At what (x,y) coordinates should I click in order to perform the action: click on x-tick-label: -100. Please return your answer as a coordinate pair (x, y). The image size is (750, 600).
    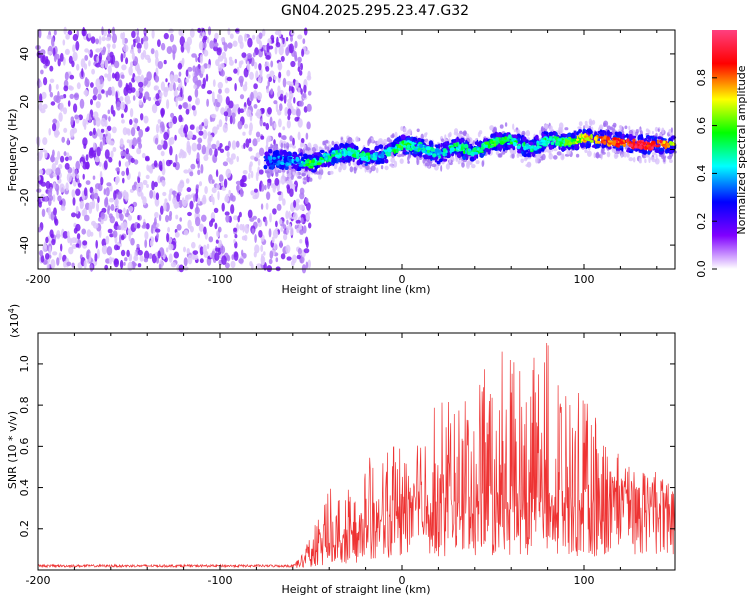
    Looking at the image, I should click on (220, 279).